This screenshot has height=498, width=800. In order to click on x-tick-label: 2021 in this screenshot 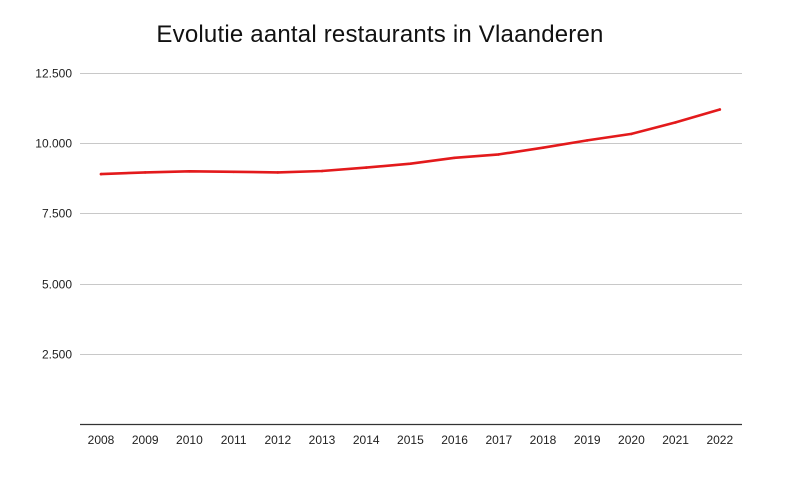, I will do `click(675, 440)`.